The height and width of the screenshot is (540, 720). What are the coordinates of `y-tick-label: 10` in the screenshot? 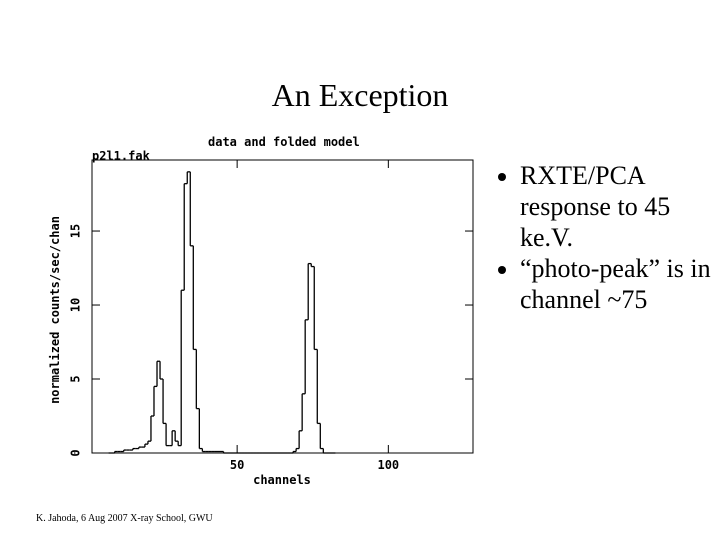 It's located at (76, 305).